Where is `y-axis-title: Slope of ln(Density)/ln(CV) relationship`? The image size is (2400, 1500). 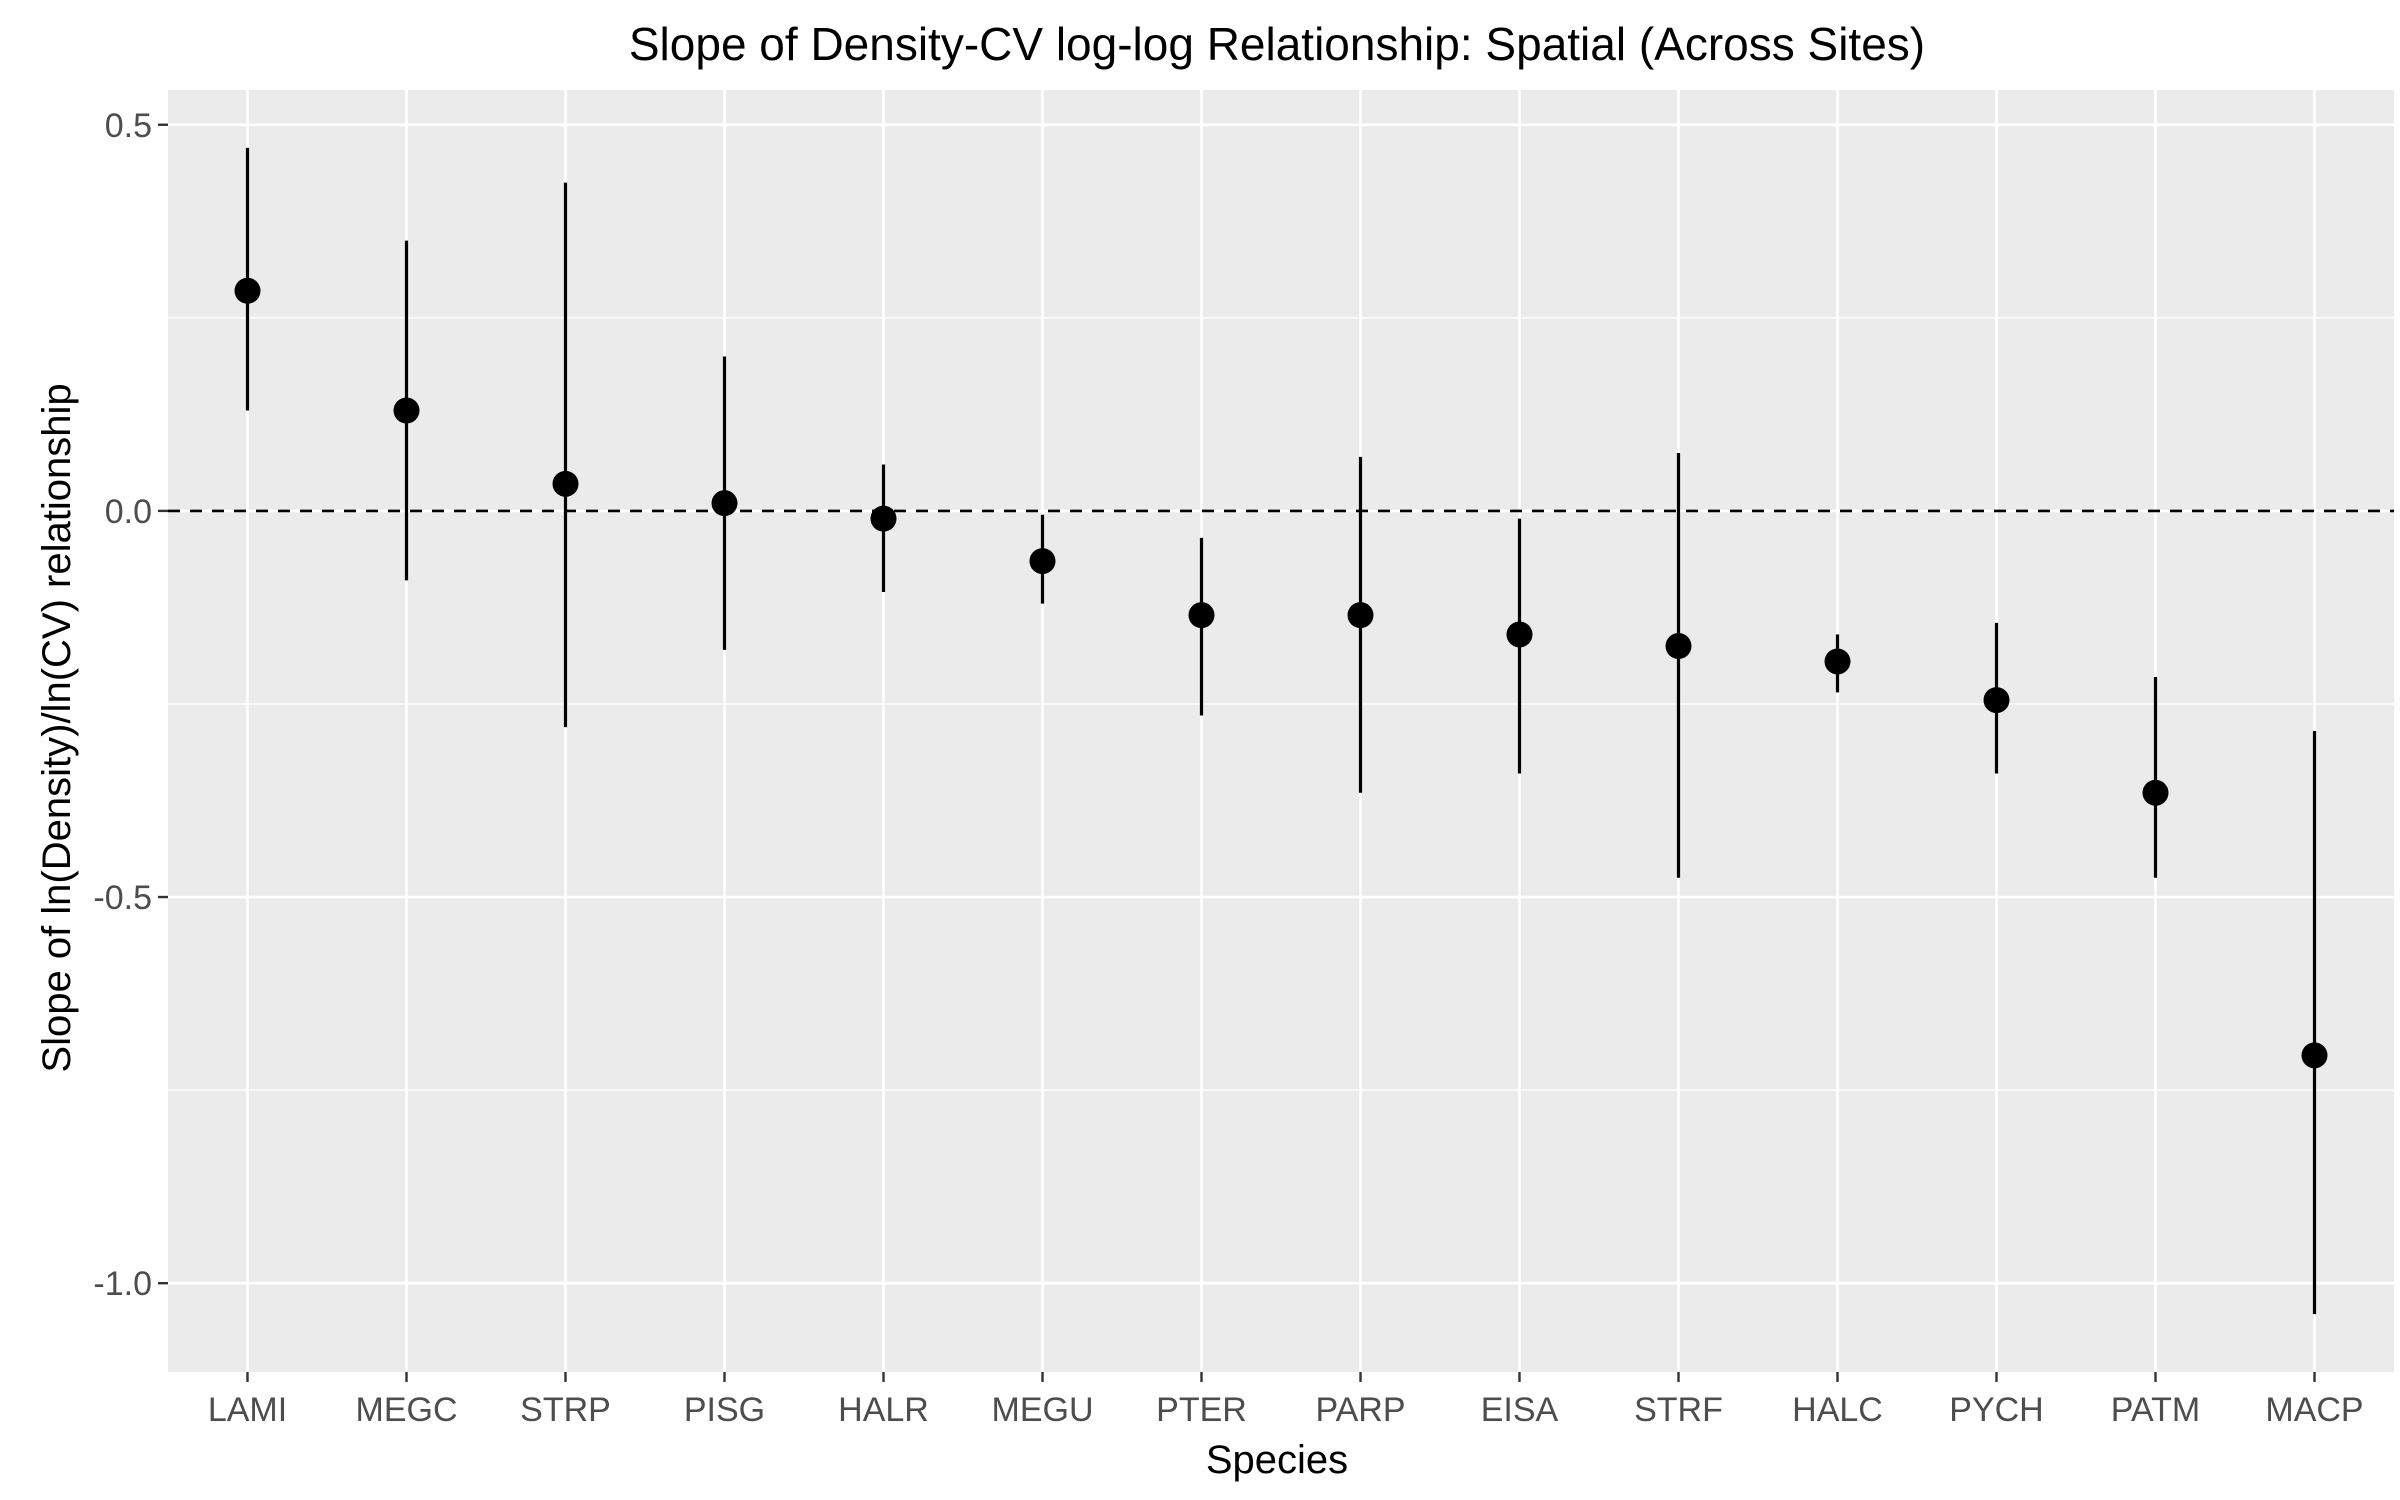
y-axis-title: Slope of ln(Density)/ln(CV) relationship is located at coordinates (57, 727).